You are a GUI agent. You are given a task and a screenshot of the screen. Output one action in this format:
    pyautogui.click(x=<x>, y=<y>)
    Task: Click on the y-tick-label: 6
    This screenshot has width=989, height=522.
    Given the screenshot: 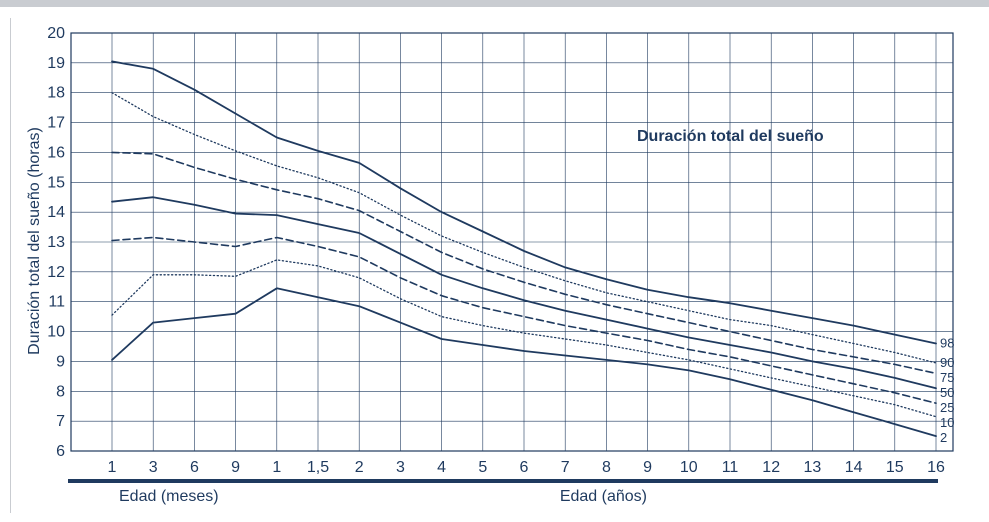 What is the action you would take?
    pyautogui.click(x=60, y=451)
    